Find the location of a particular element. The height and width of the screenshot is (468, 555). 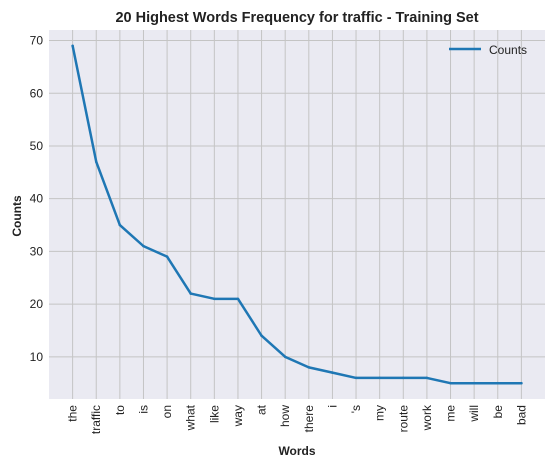

y-tick-label: 20 is located at coordinates (37, 304).